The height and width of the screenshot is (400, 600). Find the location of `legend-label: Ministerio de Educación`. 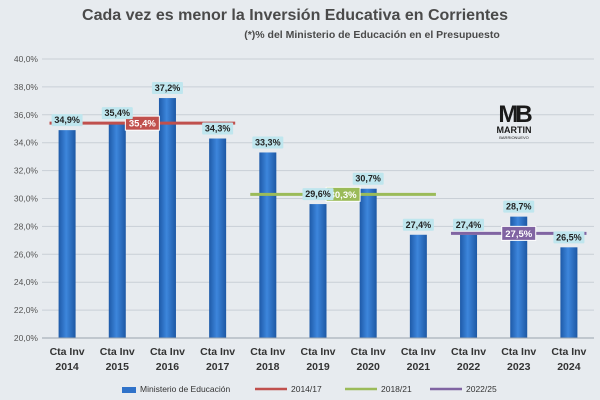

legend-label: Ministerio de Educación is located at coordinates (185, 389).